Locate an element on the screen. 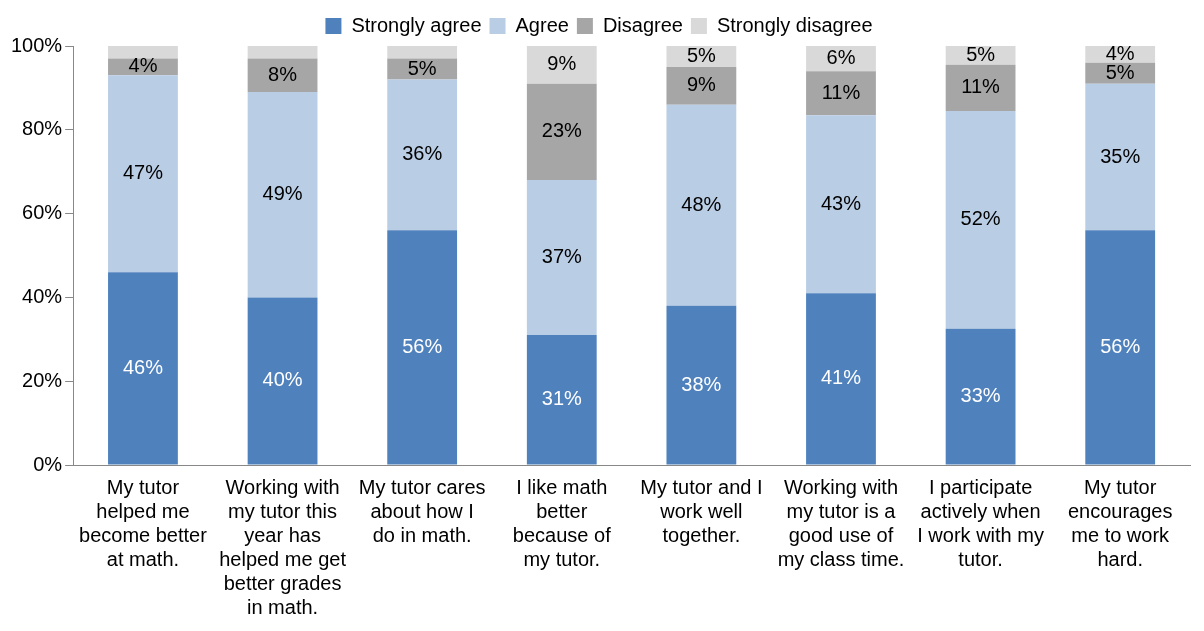  data-label: 31% is located at coordinates (561, 398).